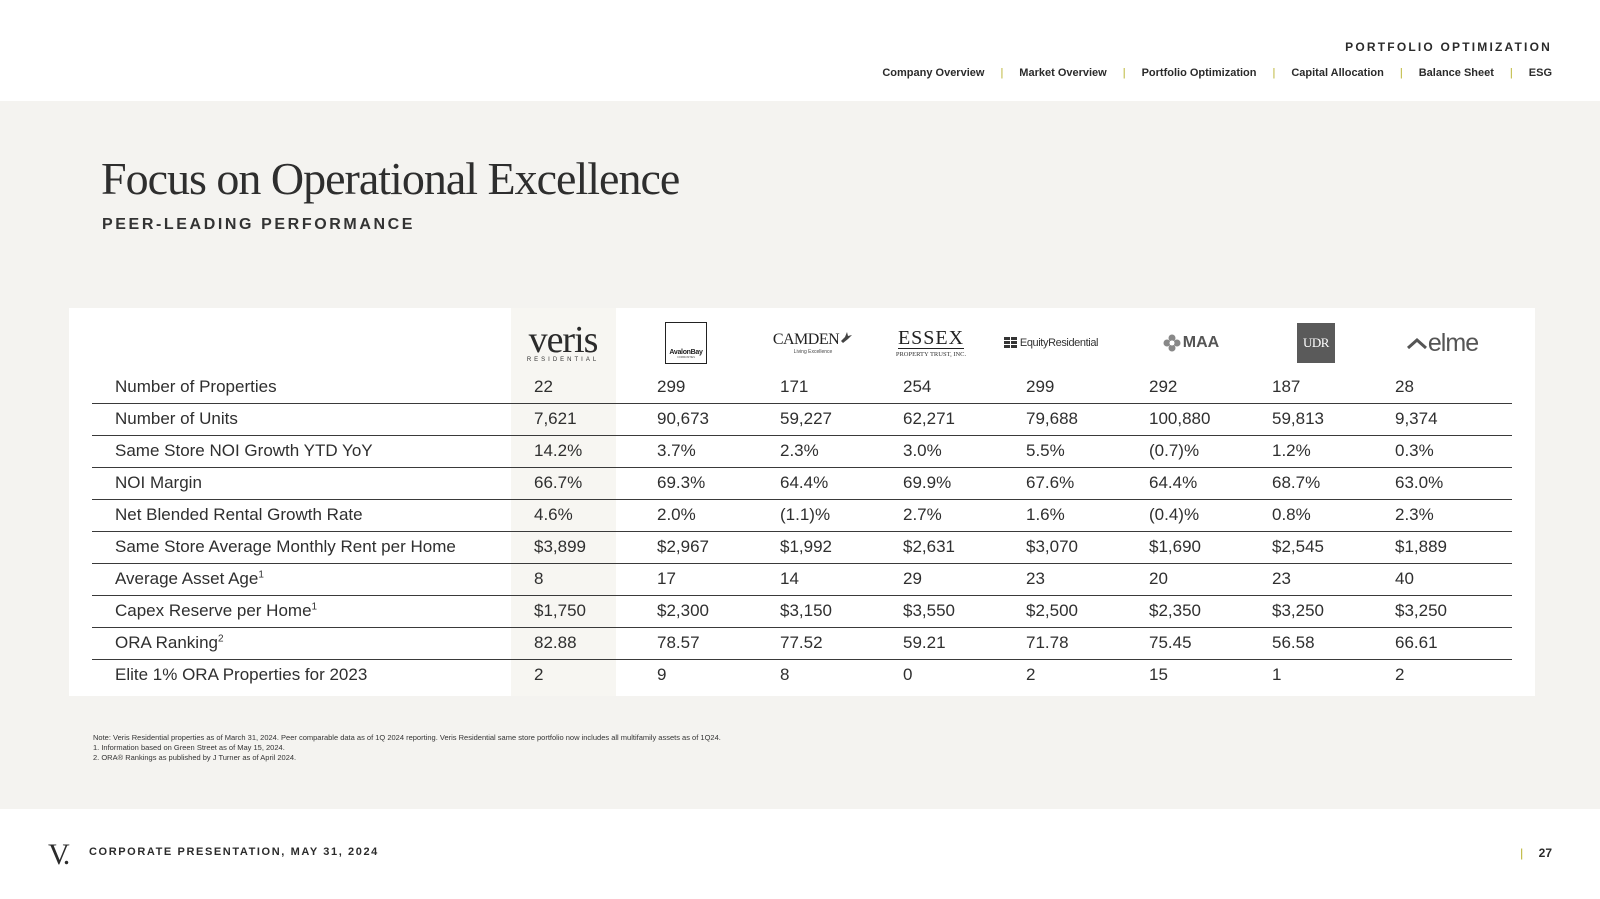 Image resolution: width=1600 pixels, height=899 pixels. I want to click on camden-logo-sub: Living Excellence, so click(813, 352).